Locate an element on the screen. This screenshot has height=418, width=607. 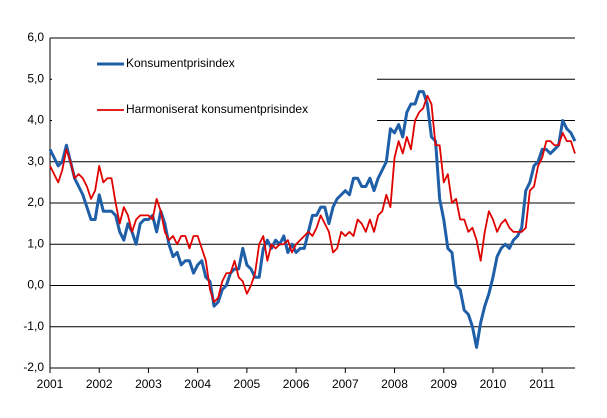
x-tick-label: 2011 is located at coordinates (542, 384).